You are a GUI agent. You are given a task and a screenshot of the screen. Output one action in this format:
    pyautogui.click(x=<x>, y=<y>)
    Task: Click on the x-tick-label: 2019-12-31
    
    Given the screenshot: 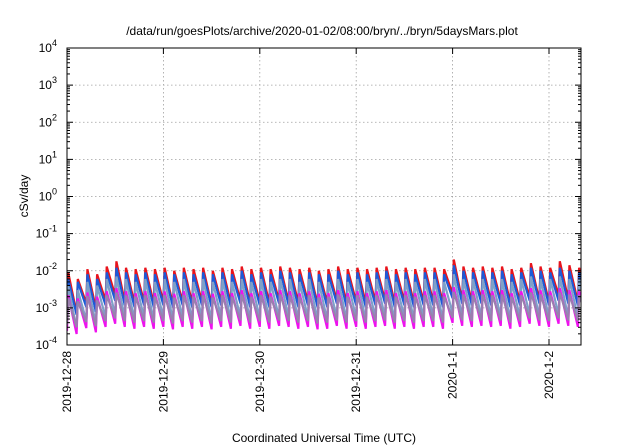 What is the action you would take?
    pyautogui.click(x=356, y=382)
    